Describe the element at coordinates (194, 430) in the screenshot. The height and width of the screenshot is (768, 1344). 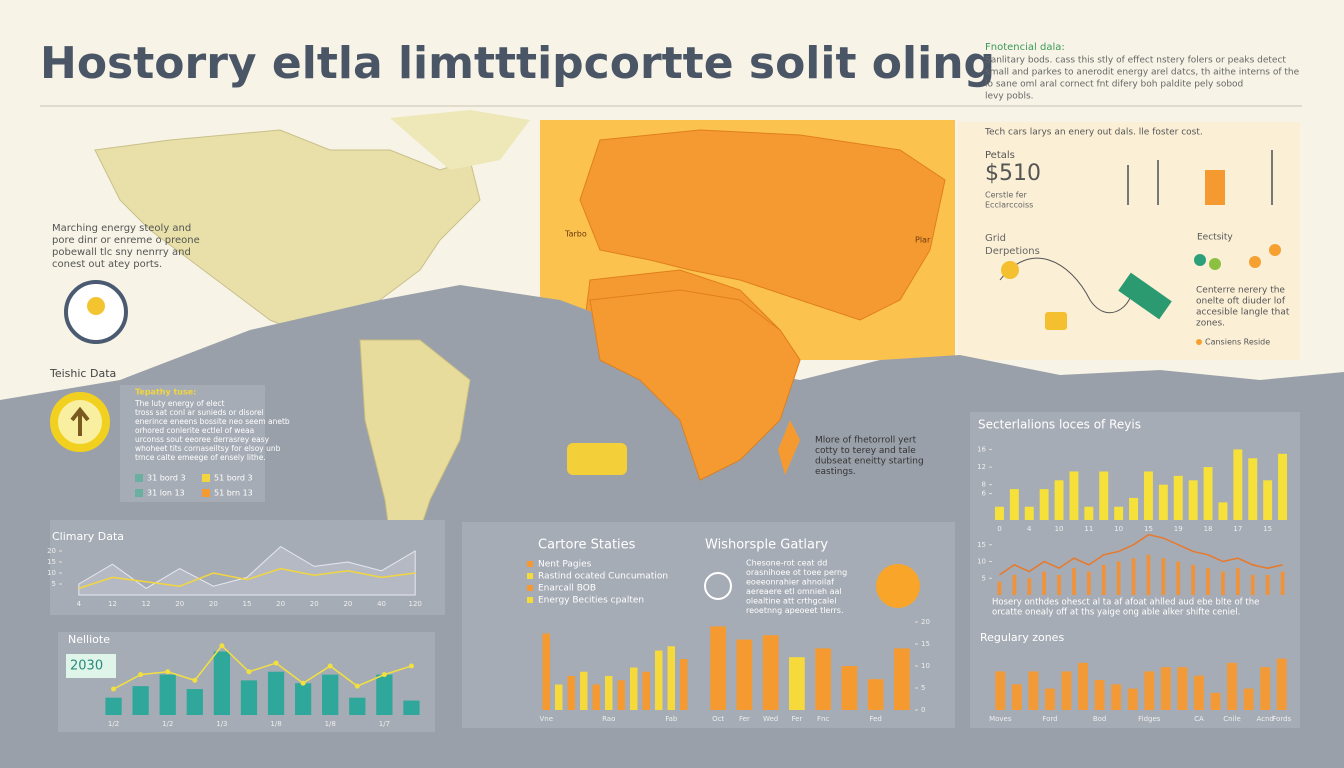
I see `label: orhored conlerite ectlel of weaa` at that location.